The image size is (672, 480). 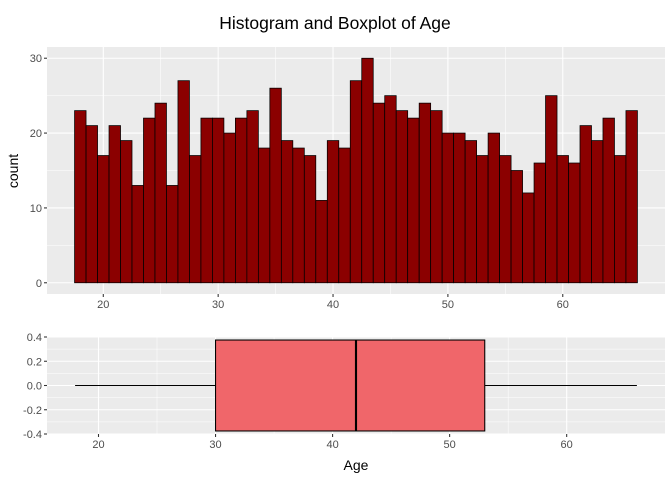 What do you see at coordinates (218, 305) in the screenshot?
I see `histogram-x-tick-label: 30` at bounding box center [218, 305].